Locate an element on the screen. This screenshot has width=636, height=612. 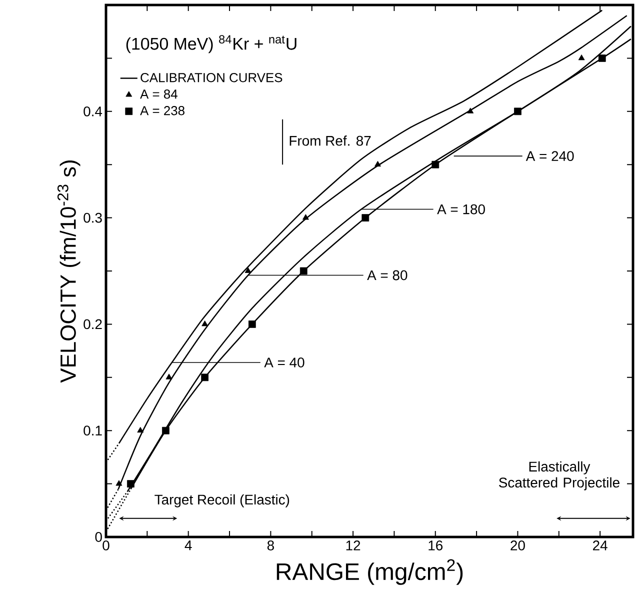
x-tick-label: 8 is located at coordinates (270, 545).